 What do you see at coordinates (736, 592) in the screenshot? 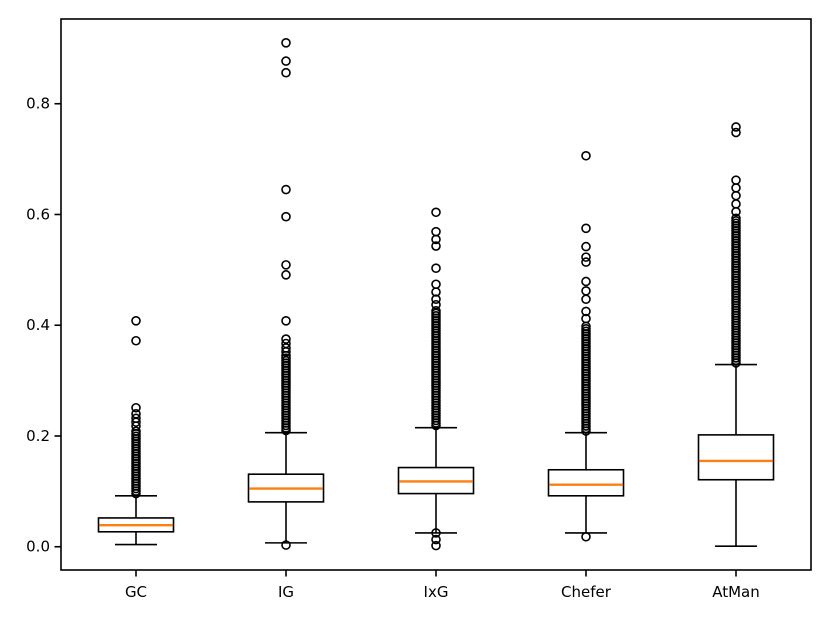
I see `x-tick-label-atman: AtMan` at bounding box center [736, 592].